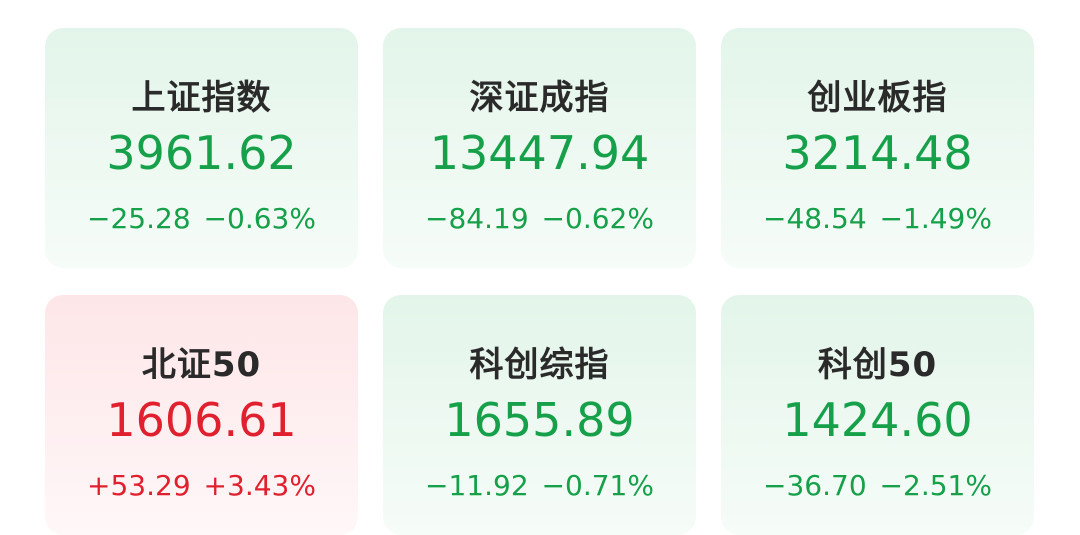  Describe the element at coordinates (877, 153) in the screenshot. I see `index-value: 3214.48` at that location.